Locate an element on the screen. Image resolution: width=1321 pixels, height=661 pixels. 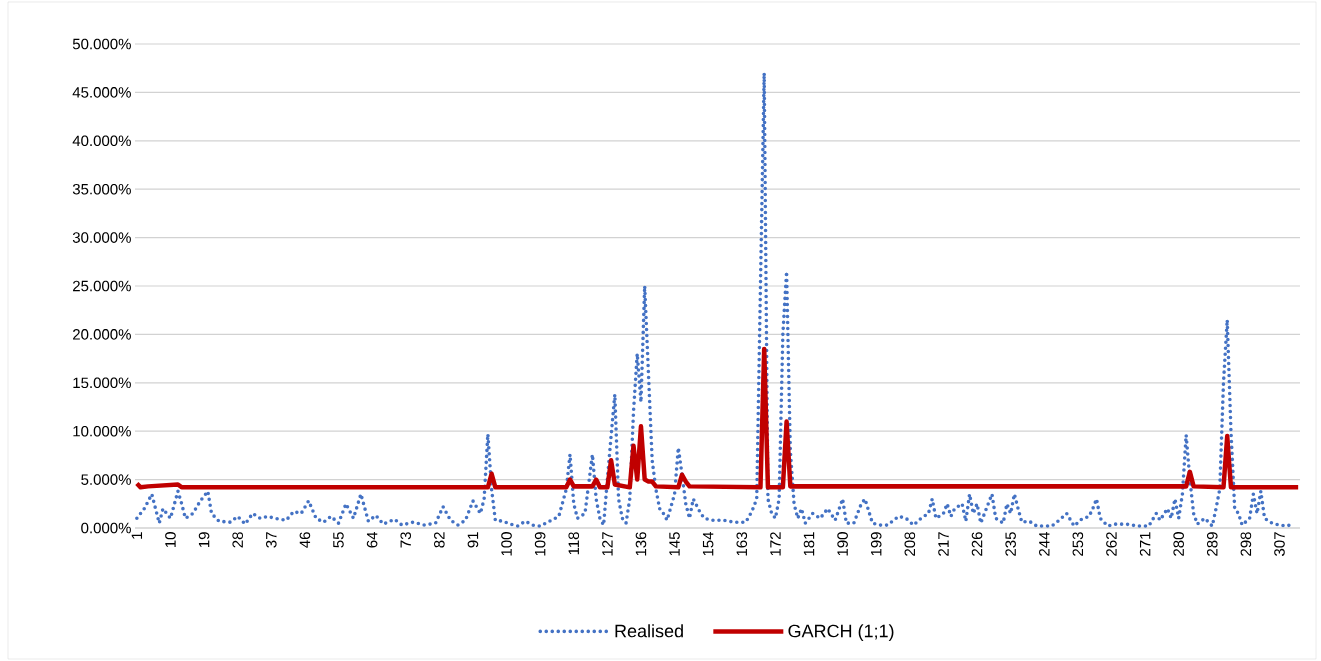
x-tick-label: 217 is located at coordinates (943, 544).